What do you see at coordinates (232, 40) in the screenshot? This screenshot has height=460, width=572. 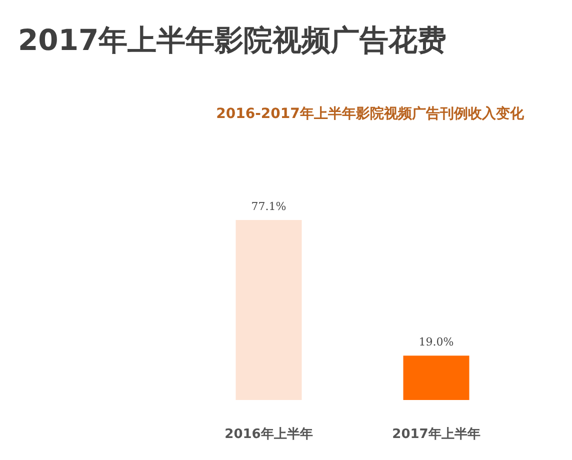 I see `title: 2017年上半年影院视频广告花费` at bounding box center [232, 40].